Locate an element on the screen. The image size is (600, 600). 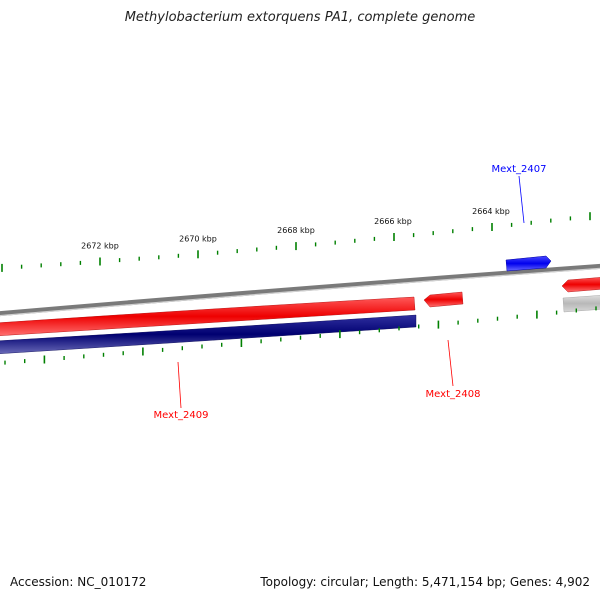
gene-mext-2409-arrow is located at coordinates (208, 316).